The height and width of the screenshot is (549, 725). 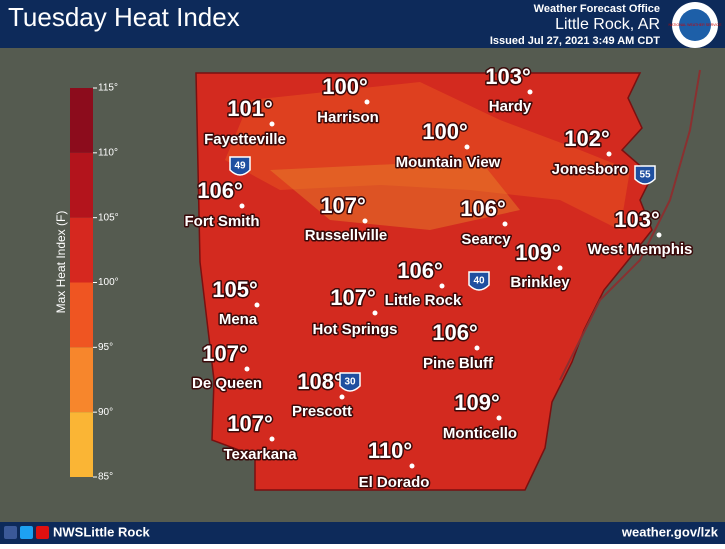 What do you see at coordinates (10, 532) in the screenshot?
I see `facebook-icon` at bounding box center [10, 532].